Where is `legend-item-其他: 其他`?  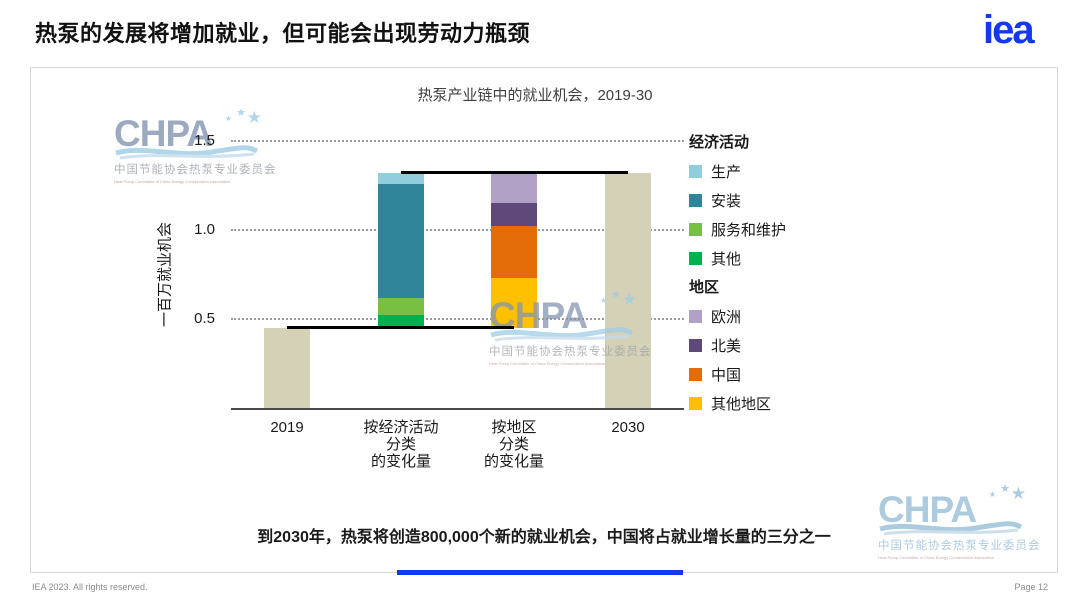
legend-item-其他: 其他 is located at coordinates (774, 258).